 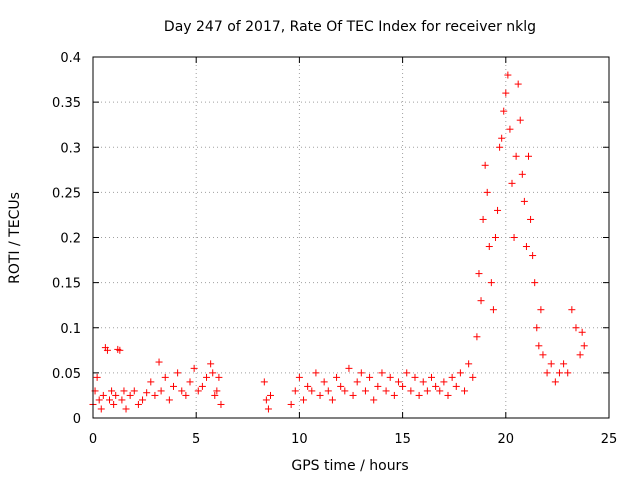 What do you see at coordinates (196, 439) in the screenshot?
I see `x-tick-label: 5` at bounding box center [196, 439].